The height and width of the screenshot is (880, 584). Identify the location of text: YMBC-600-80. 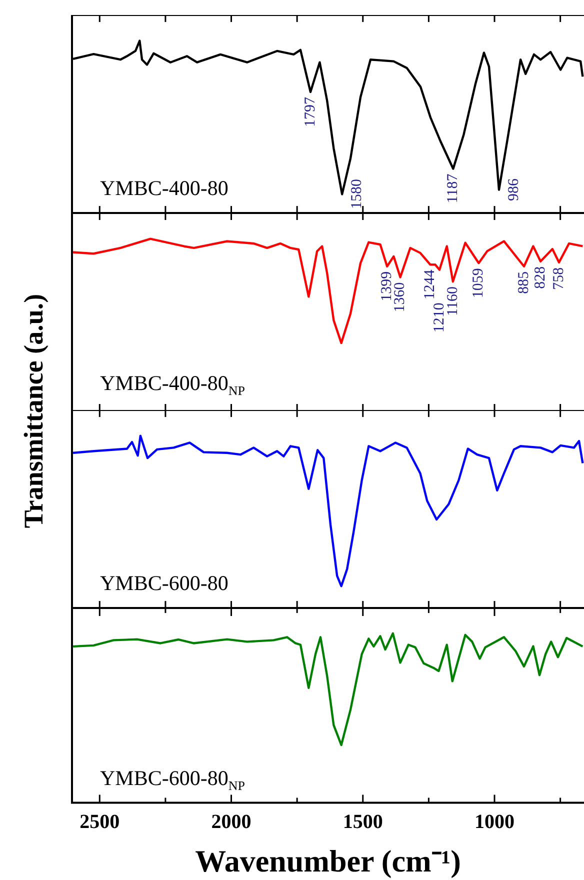
(164, 583).